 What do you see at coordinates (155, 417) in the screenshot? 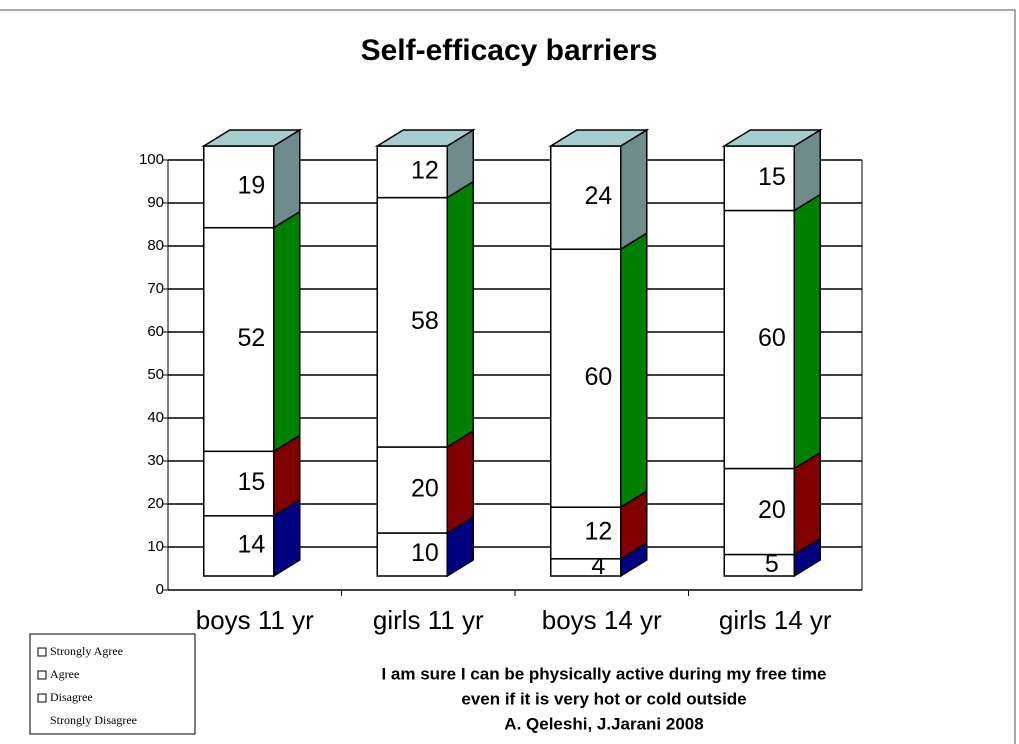
I see `y-tick-label: 40` at bounding box center [155, 417].